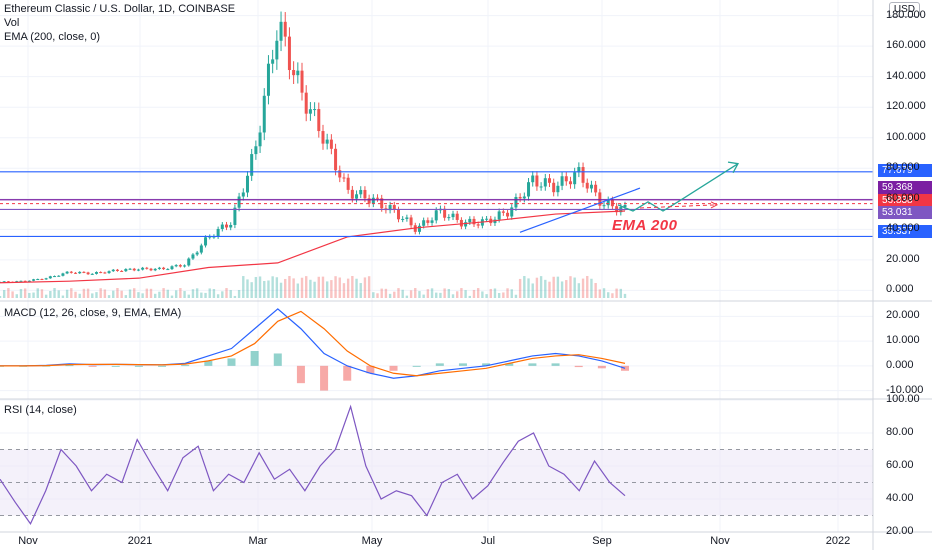 Image resolution: width=932 pixels, height=550 pixels. Describe the element at coordinates (733, 167) in the screenshot. I see `arrow-head-icon` at that location.